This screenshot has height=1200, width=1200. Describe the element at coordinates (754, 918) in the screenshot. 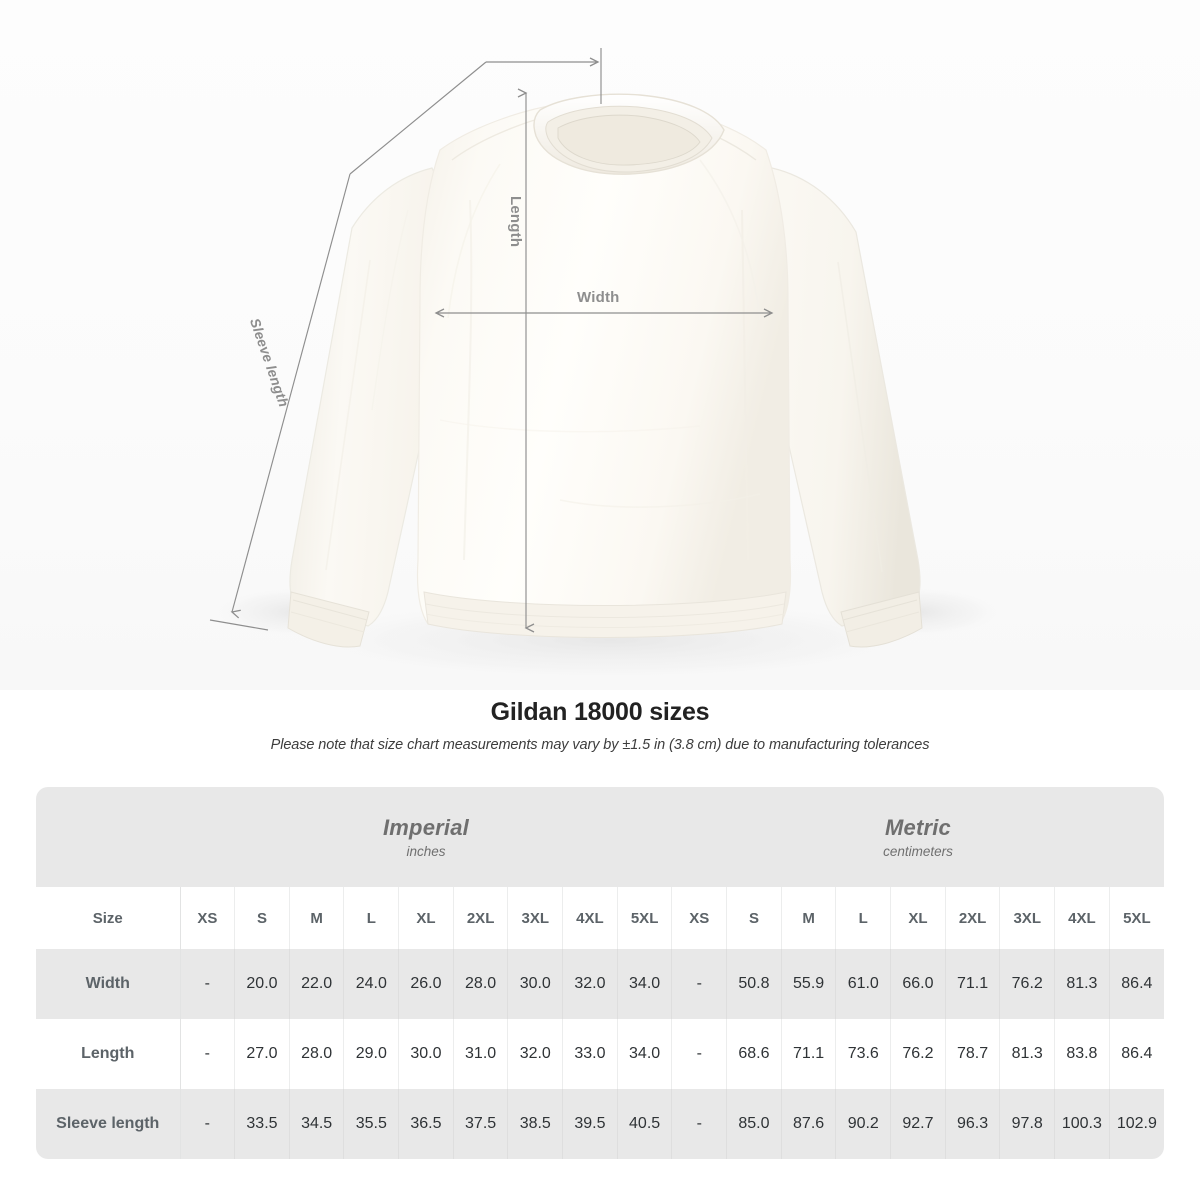

I see `size-header-metric-s: S` at that location.